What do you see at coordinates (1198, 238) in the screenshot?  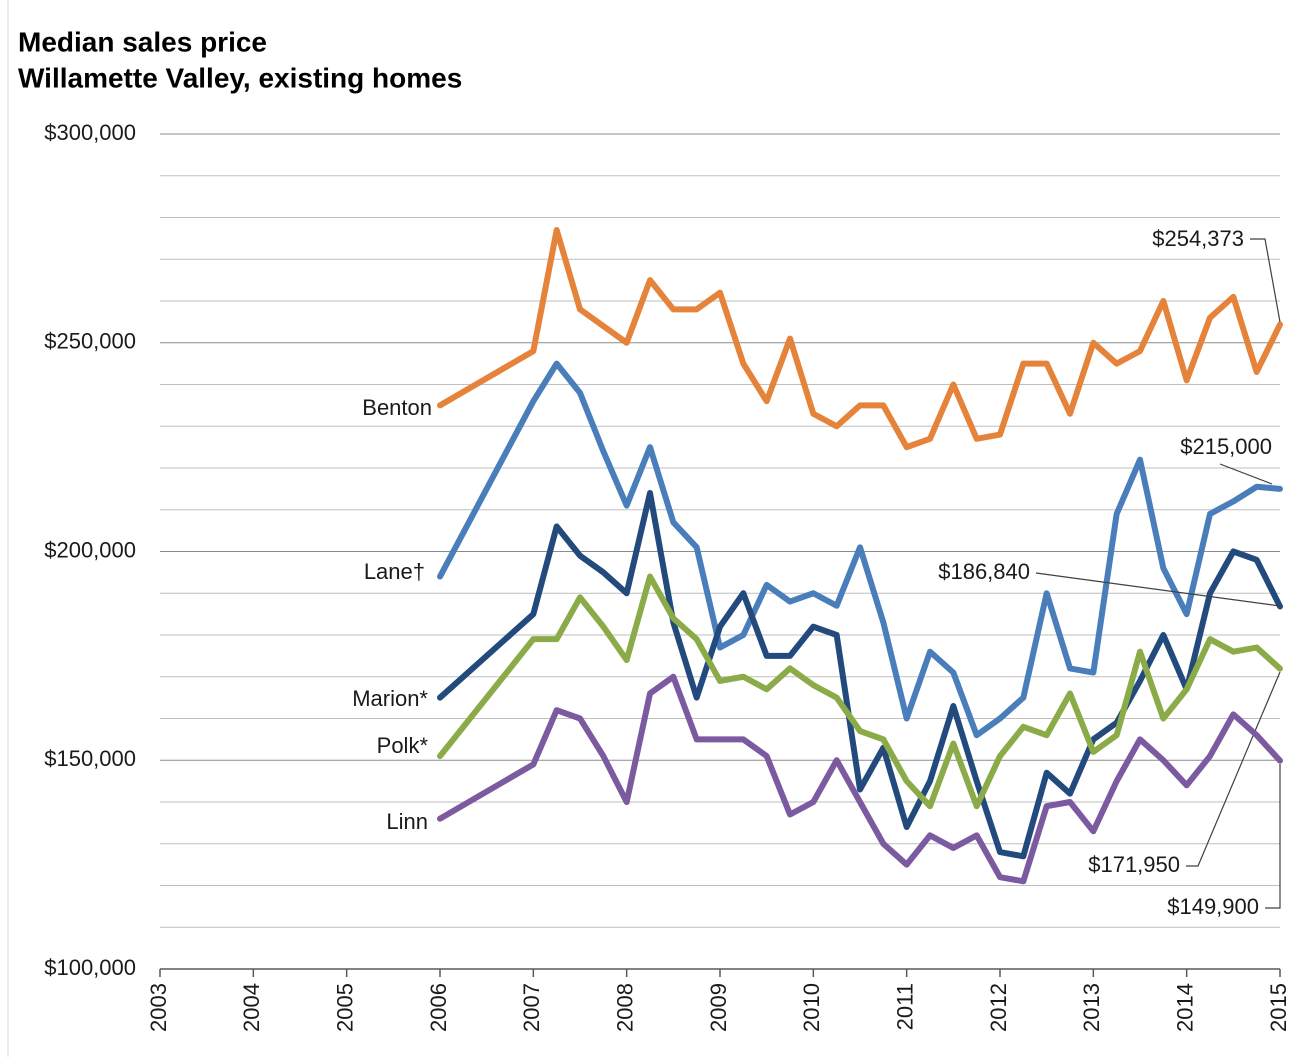 I see `end-value-label: $254,373` at bounding box center [1198, 238].